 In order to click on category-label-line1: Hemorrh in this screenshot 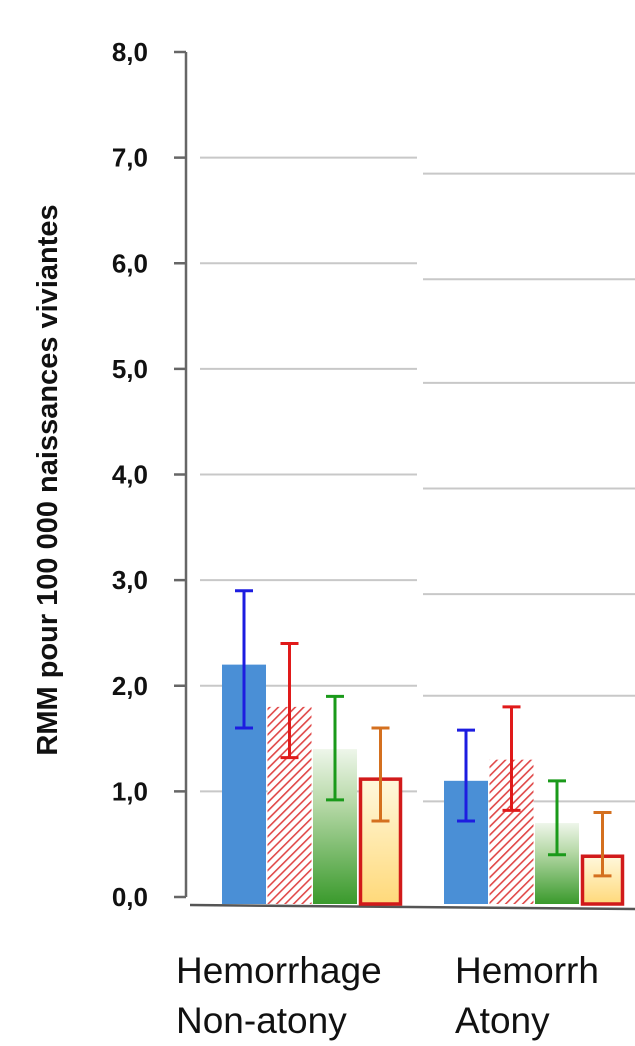, I will do `click(527, 970)`.